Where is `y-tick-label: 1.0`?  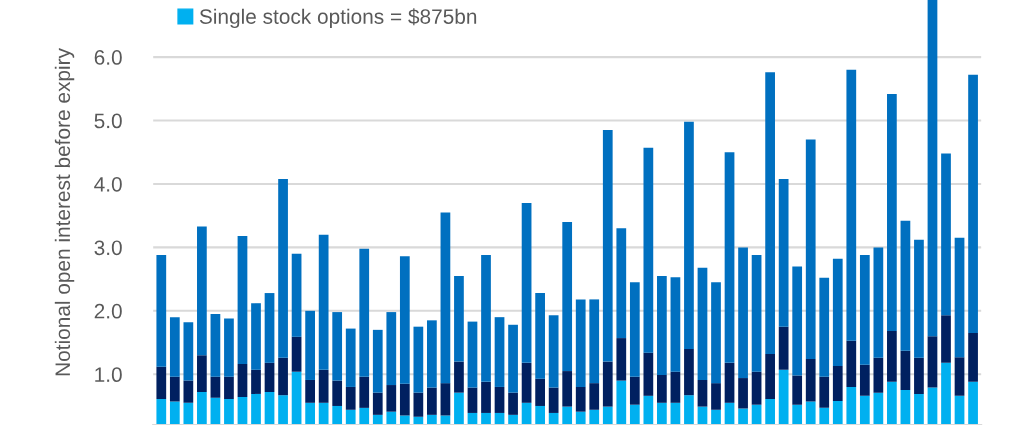
y-tick-label: 1.0 is located at coordinates (108, 375).